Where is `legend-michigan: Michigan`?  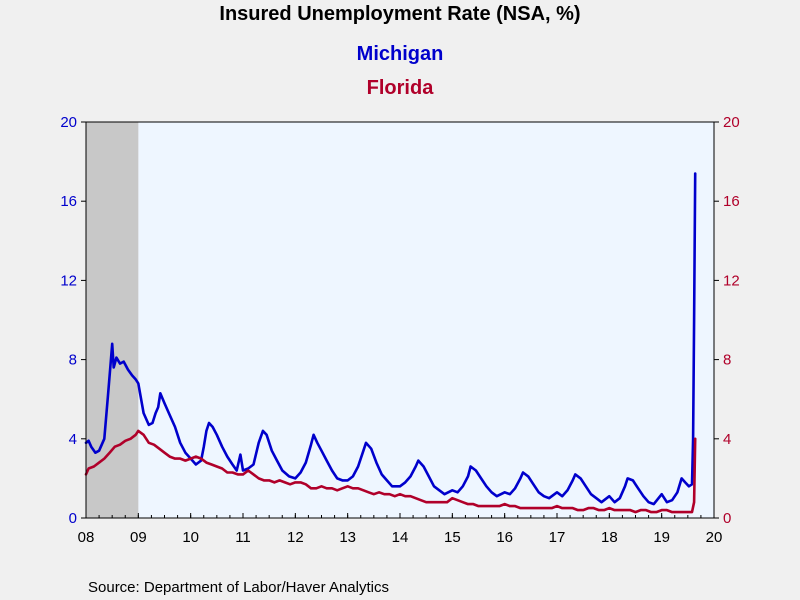
legend-michigan: Michigan is located at coordinates (400, 54).